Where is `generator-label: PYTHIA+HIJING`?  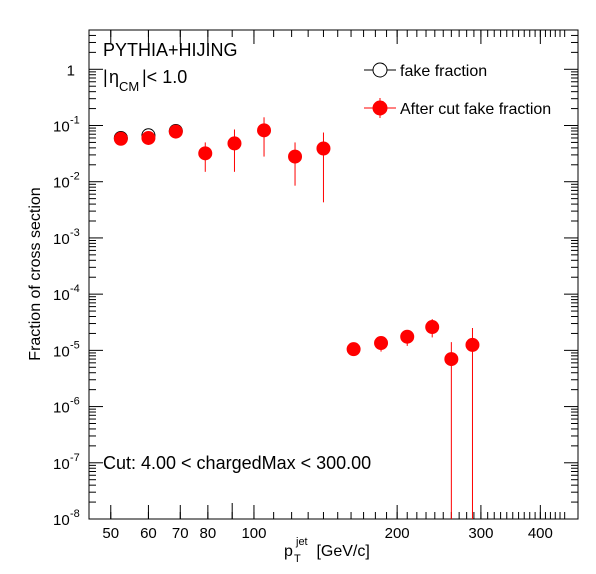 generator-label: PYTHIA+HIJING is located at coordinates (170, 50).